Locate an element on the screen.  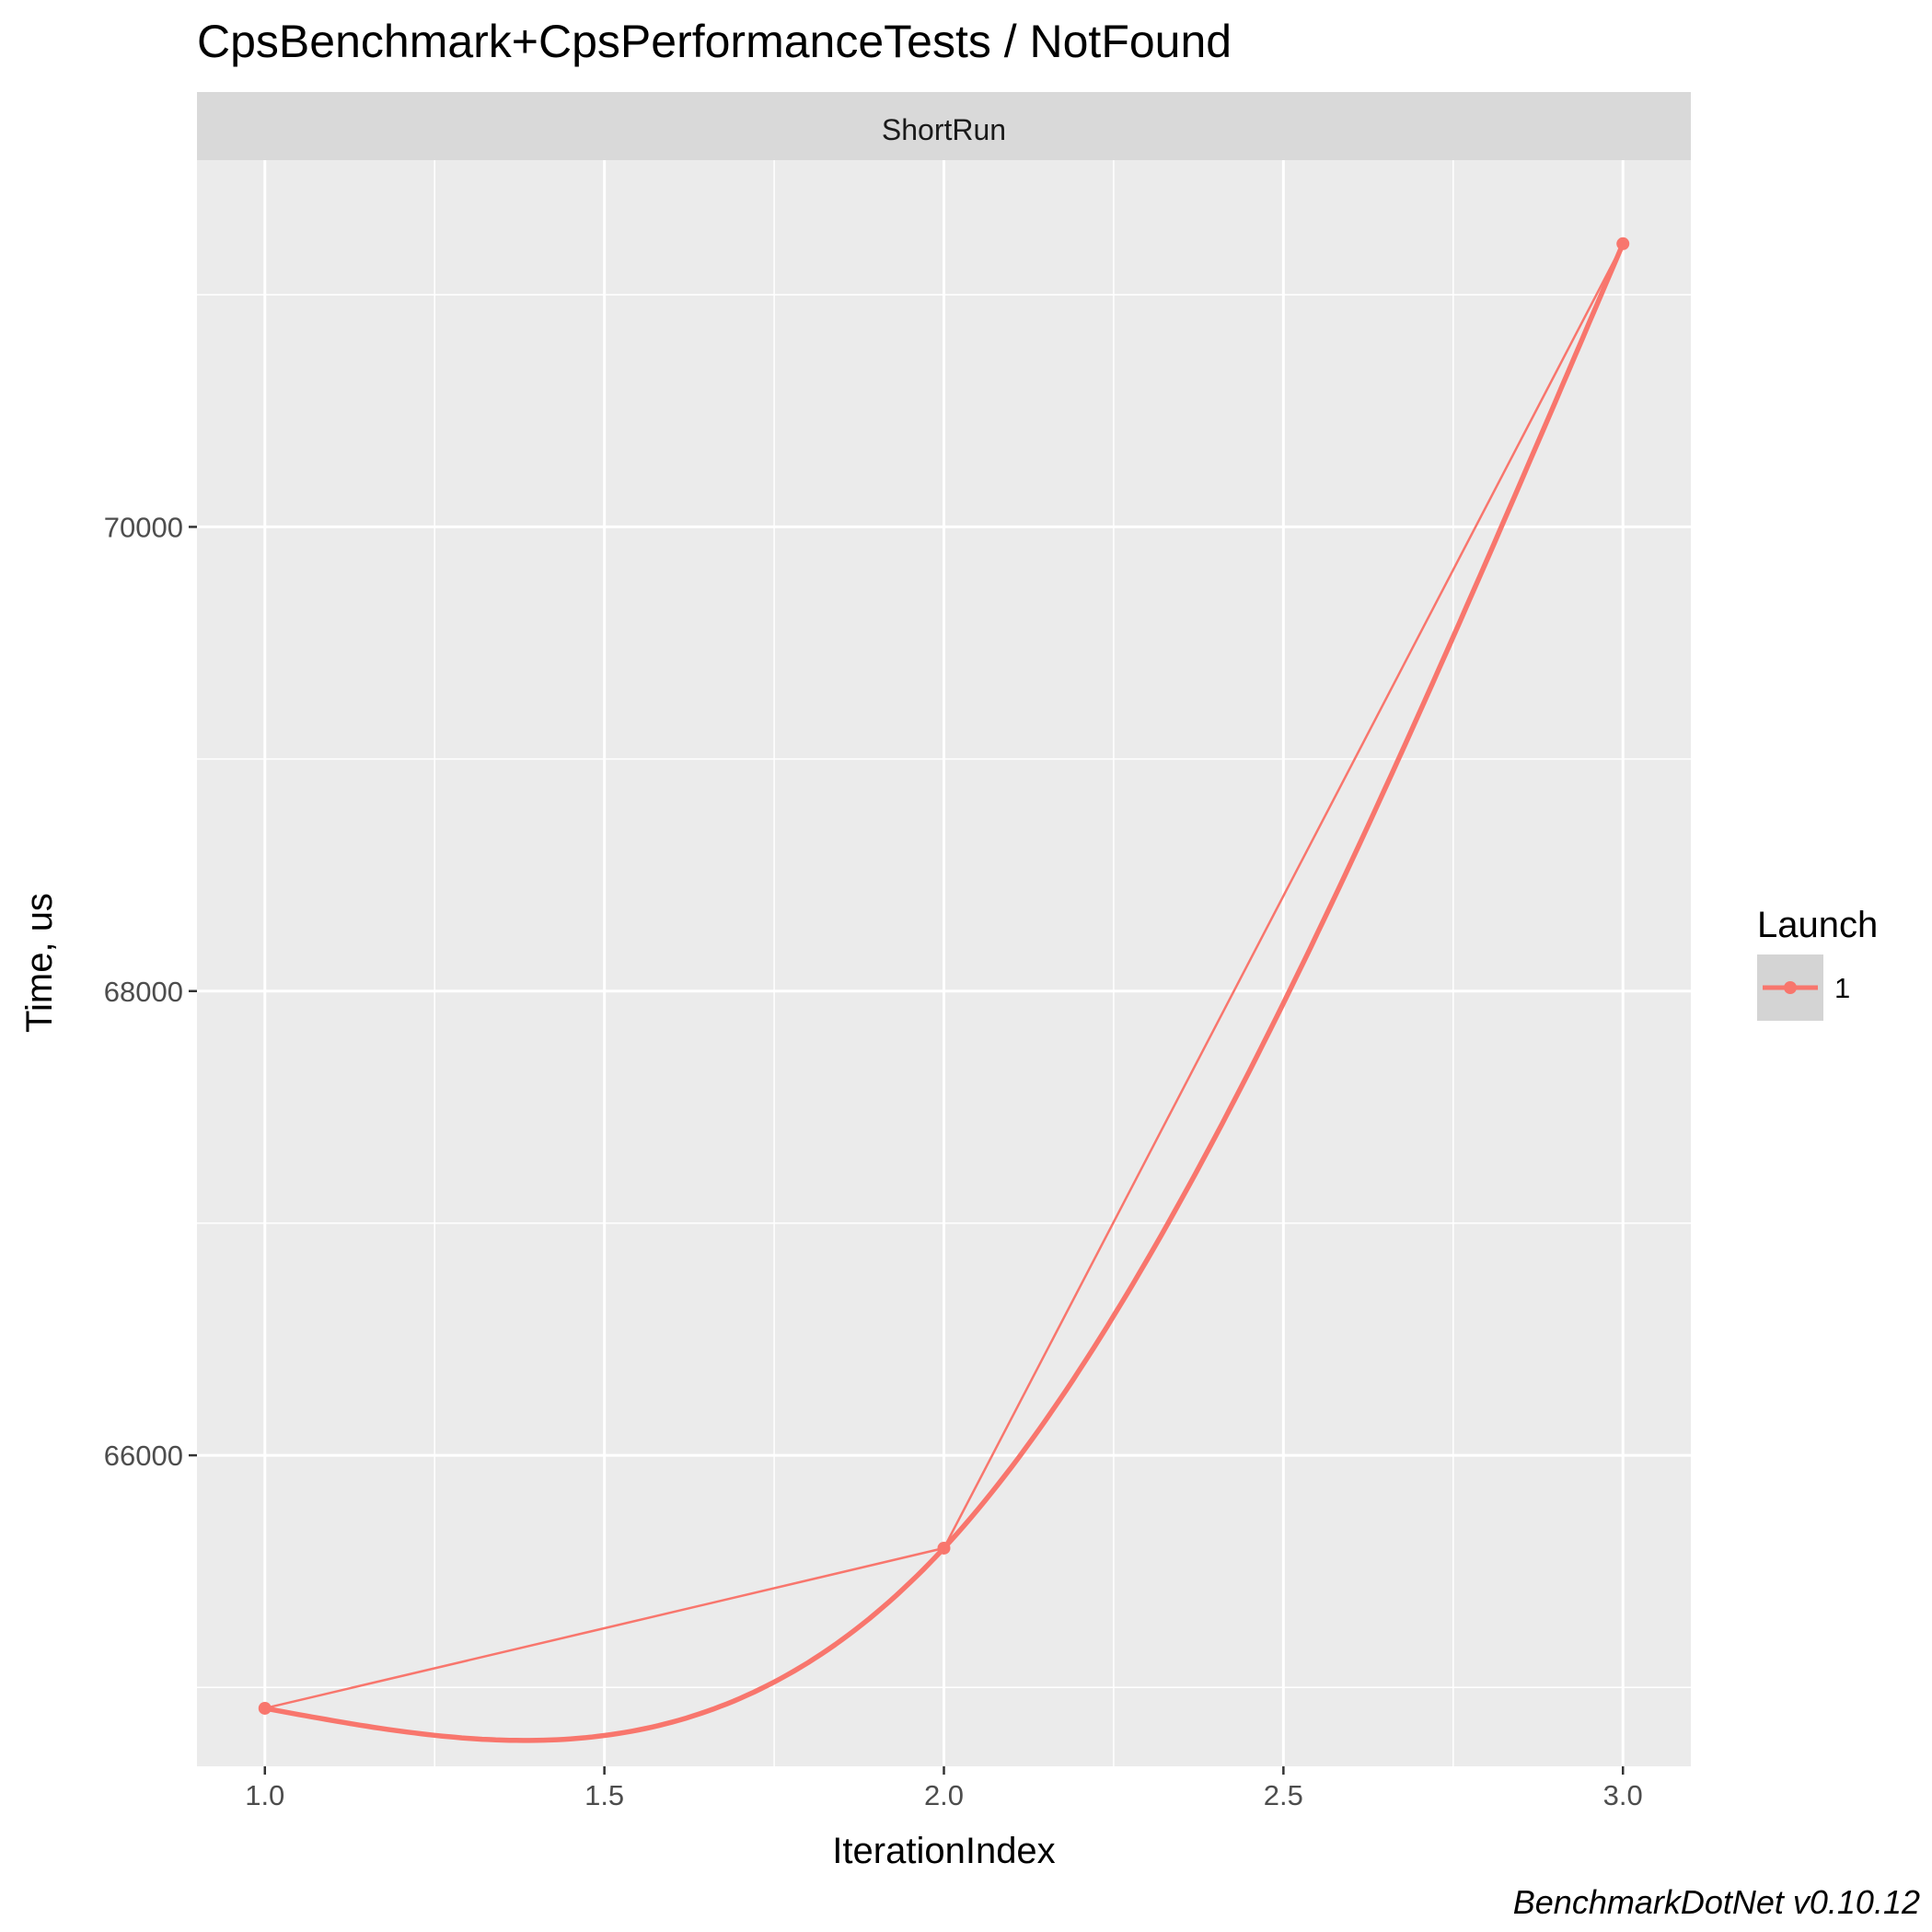
x-tick-label: 1.5 is located at coordinates (604, 1795).